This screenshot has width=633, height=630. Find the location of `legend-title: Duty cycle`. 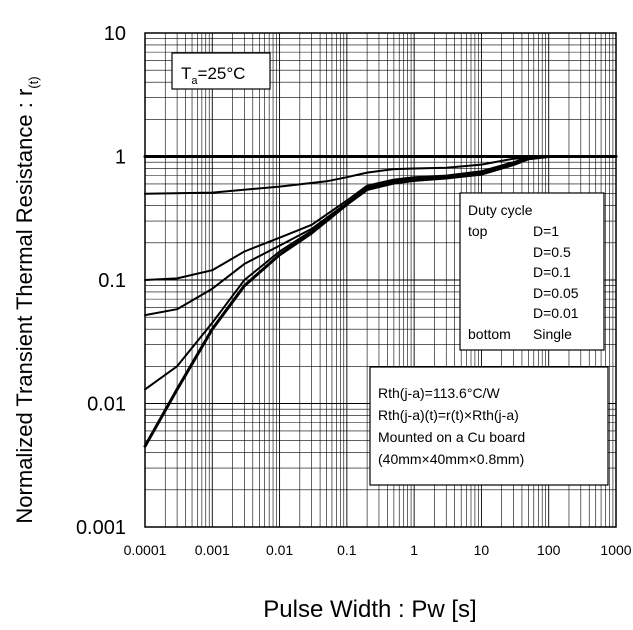

legend-title: Duty cycle is located at coordinates (500, 210).